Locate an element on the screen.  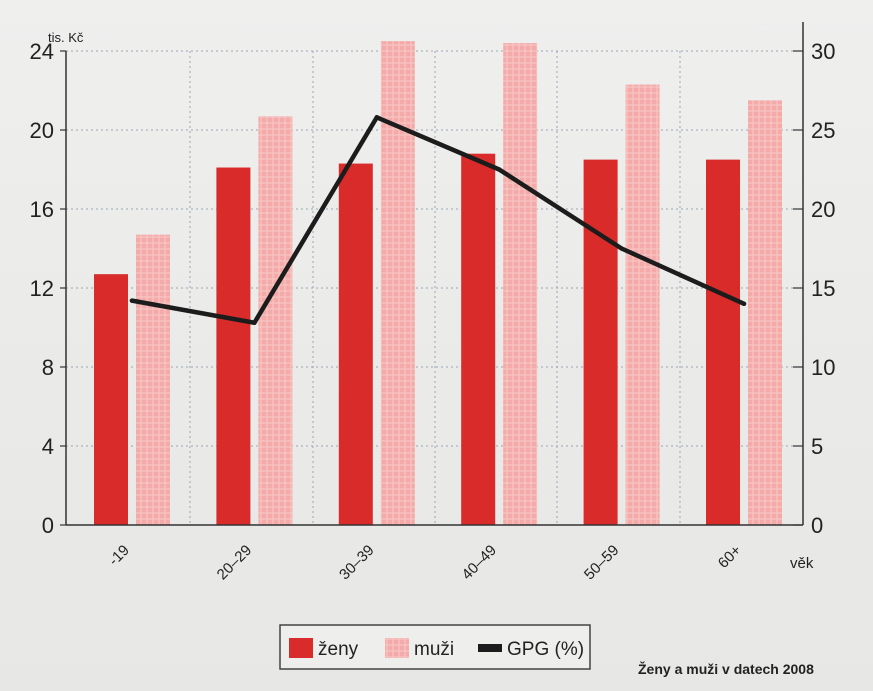
x-tick-label: 50–59 is located at coordinates (602, 563).